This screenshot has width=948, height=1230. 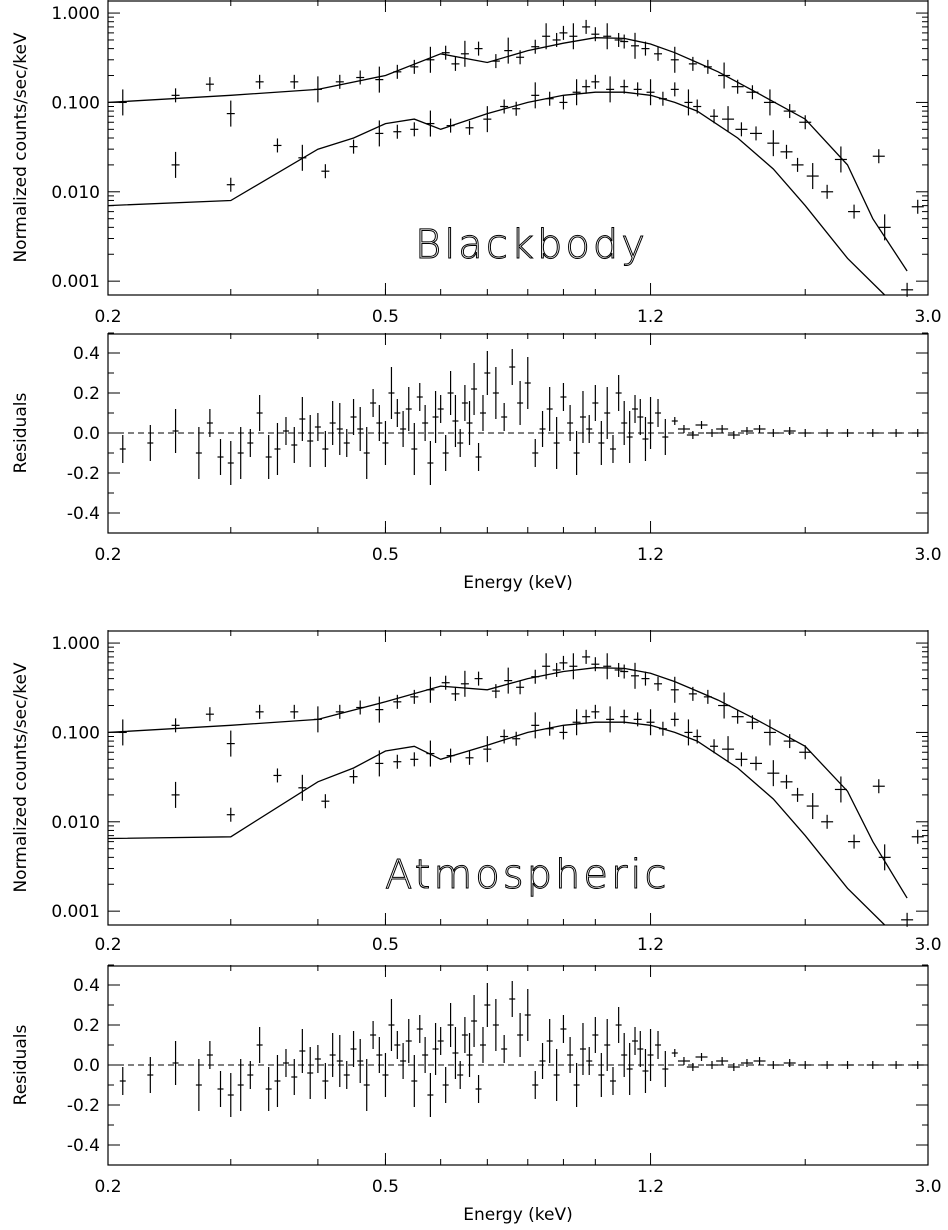 What do you see at coordinates (518, 583) in the screenshot?
I see `x-axis-label: Energy (keV)` at bounding box center [518, 583].